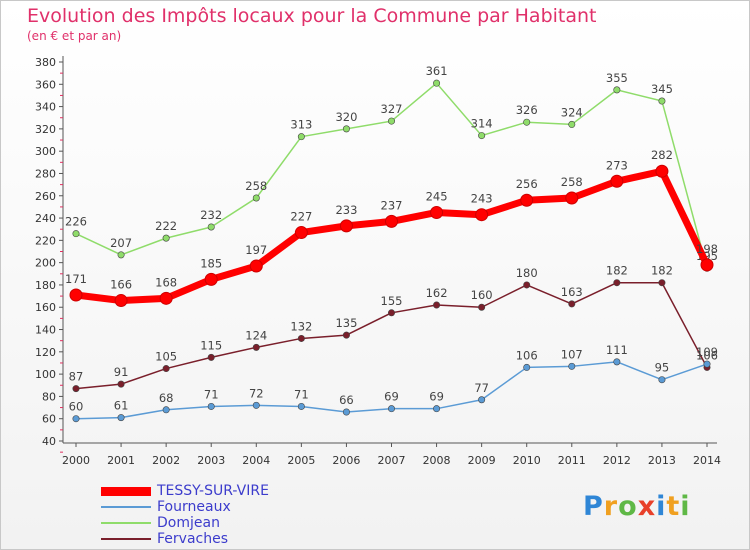 The height and width of the screenshot is (550, 750). What do you see at coordinates (45, 84) in the screenshot?
I see `y-tick-label: 360` at bounding box center [45, 84].